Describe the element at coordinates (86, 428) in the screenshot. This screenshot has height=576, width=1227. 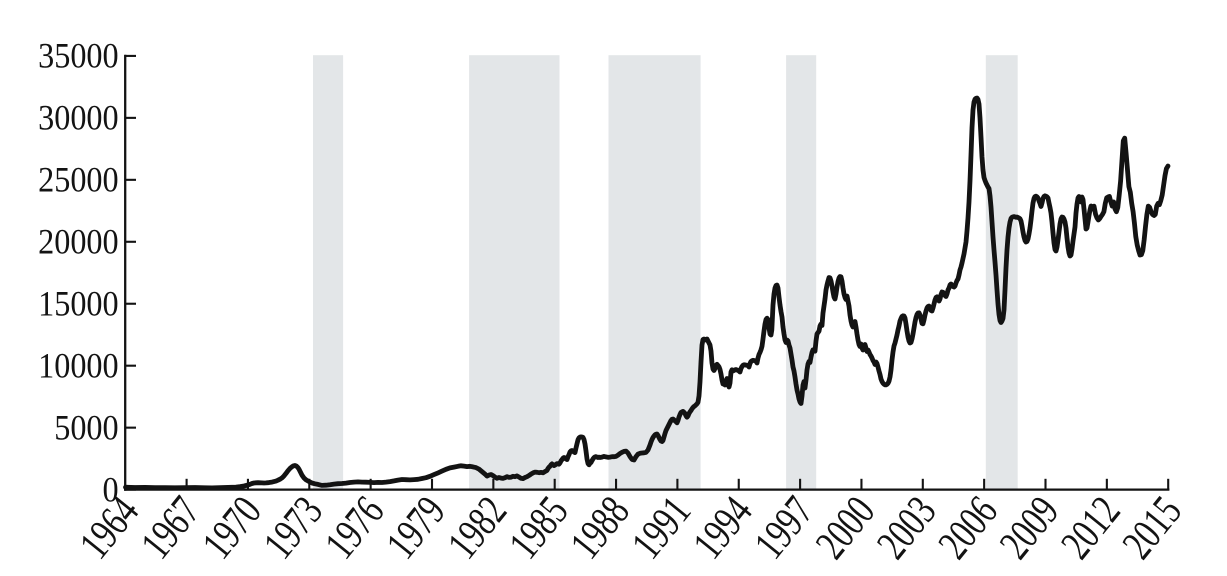
I see `svg-text: 5000` at that location.